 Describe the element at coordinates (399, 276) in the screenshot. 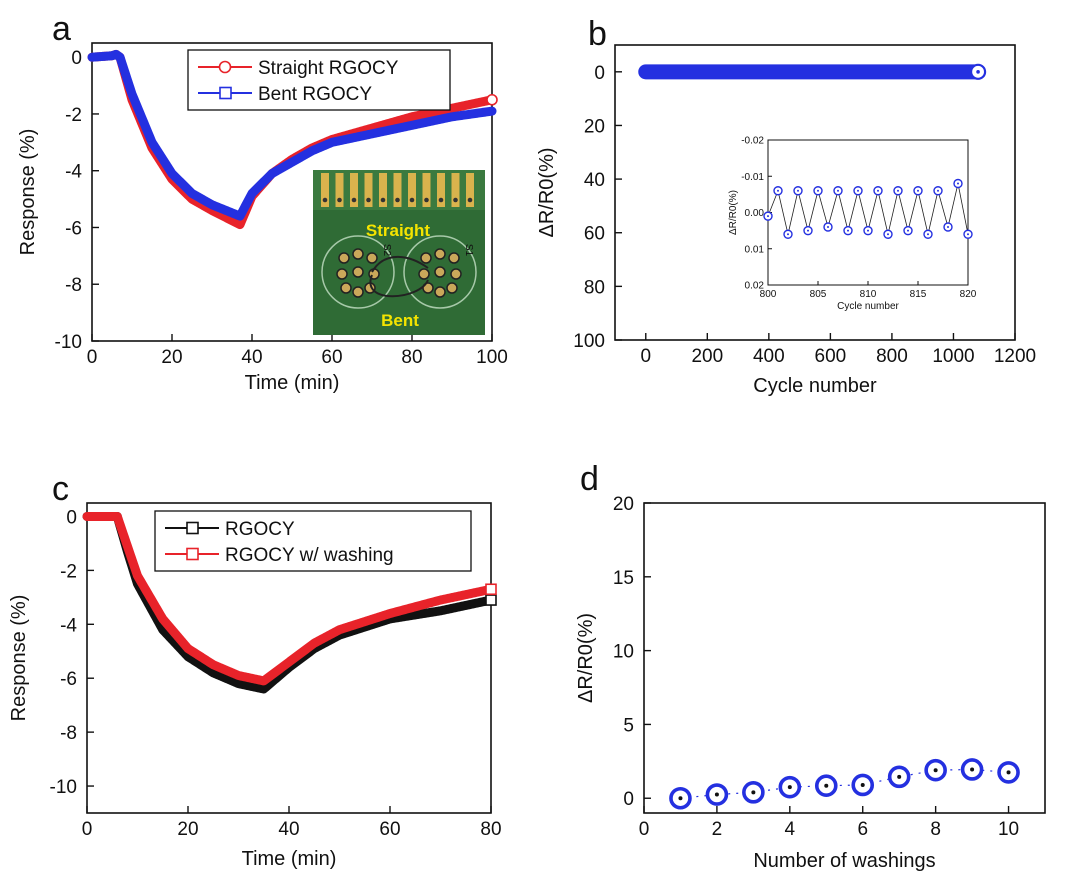

I see `photo-yarn` at that location.